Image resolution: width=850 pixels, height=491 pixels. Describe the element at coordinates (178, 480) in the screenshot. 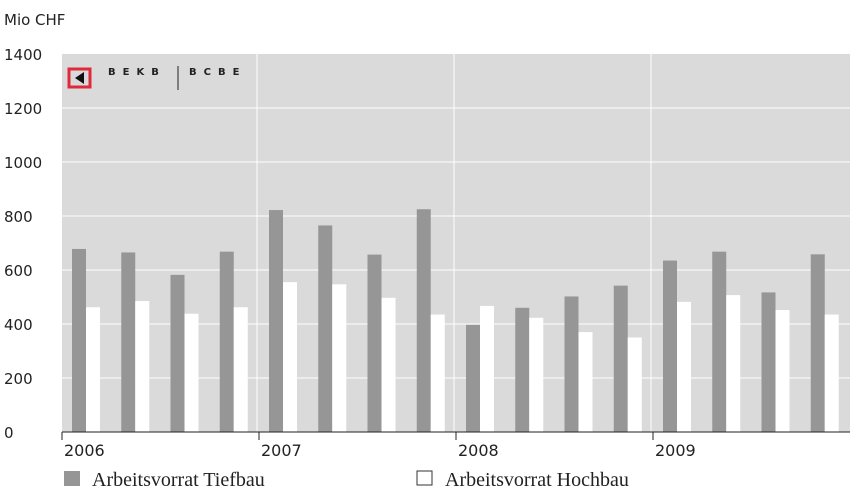

I see `legend-label-tiefbau: Arbeitsvorrat Tiefbau` at that location.